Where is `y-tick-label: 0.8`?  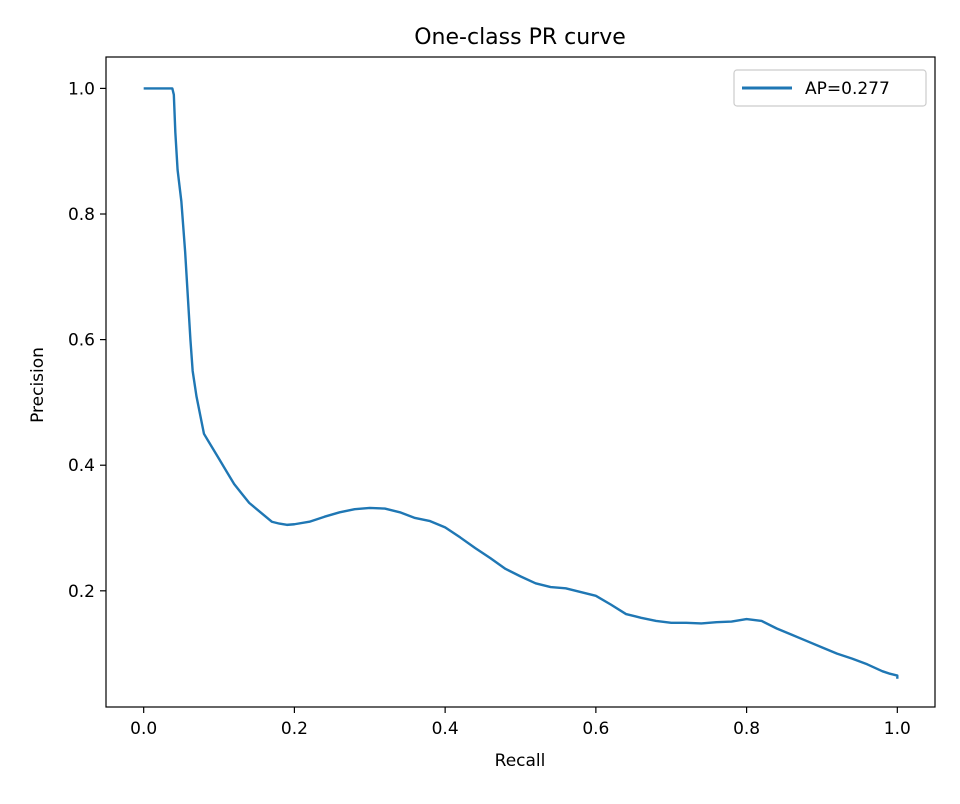
y-tick-label: 0.8 is located at coordinates (81, 215).